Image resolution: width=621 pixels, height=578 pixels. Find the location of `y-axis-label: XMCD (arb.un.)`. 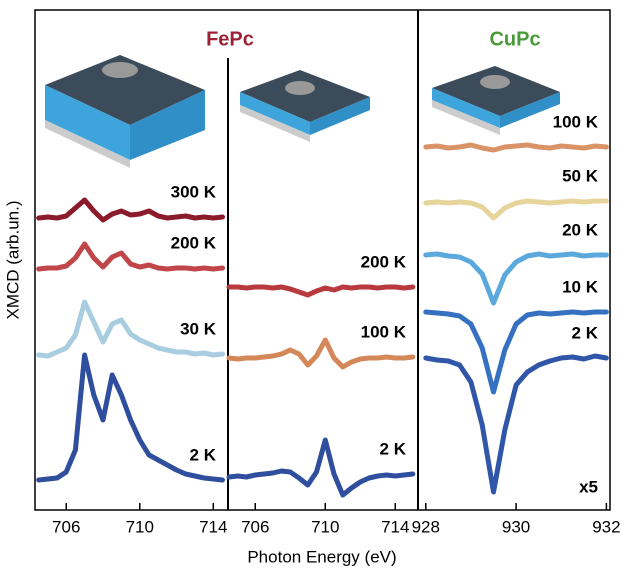

y-axis-label: XMCD (arb.un.) is located at coordinates (12, 259).